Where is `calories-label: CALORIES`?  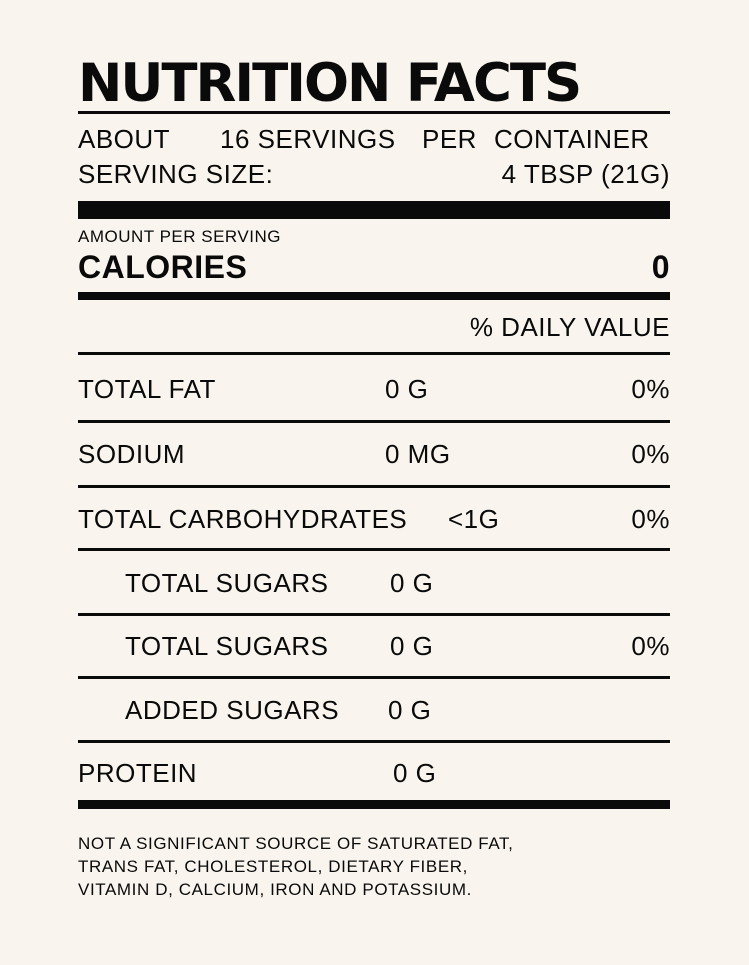 calories-label: CALORIES is located at coordinates (163, 267).